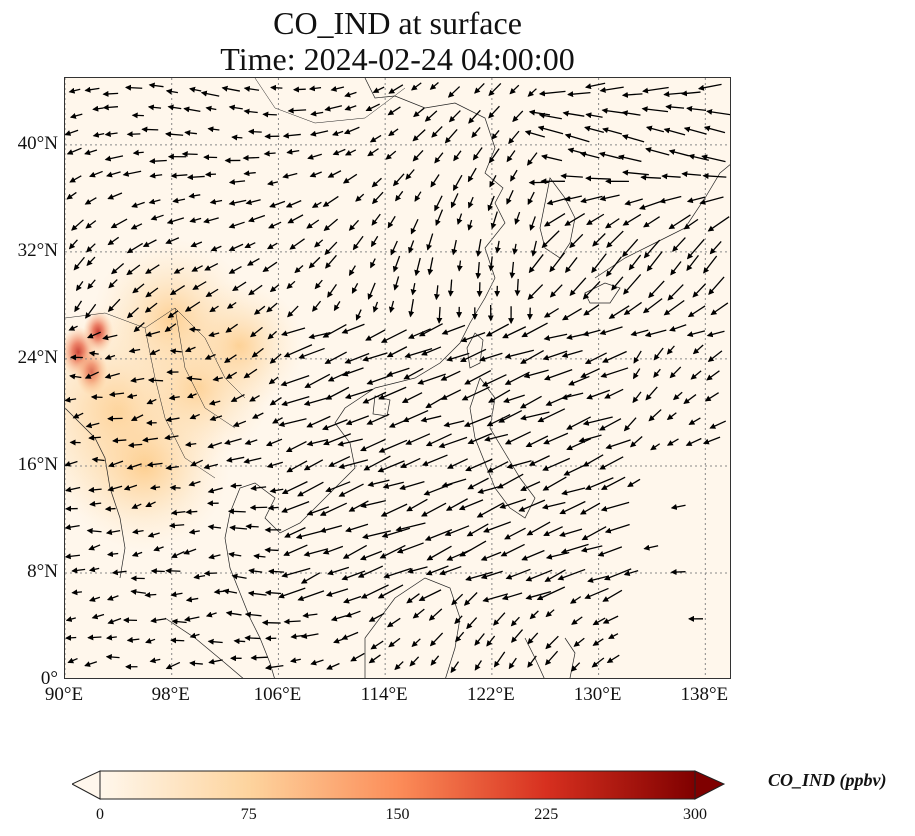 The width and height of the screenshot is (915, 836). I want to click on lon-tick-label: 114°E, so click(384, 694).